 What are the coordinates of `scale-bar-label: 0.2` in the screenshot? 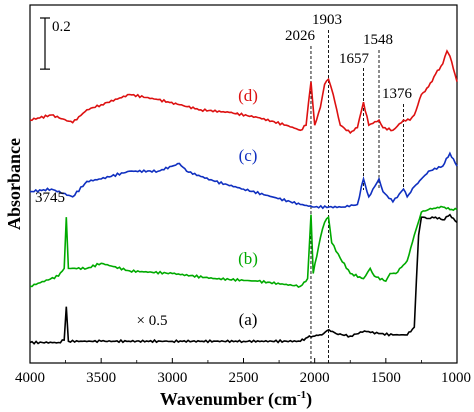 It's located at (61, 27).